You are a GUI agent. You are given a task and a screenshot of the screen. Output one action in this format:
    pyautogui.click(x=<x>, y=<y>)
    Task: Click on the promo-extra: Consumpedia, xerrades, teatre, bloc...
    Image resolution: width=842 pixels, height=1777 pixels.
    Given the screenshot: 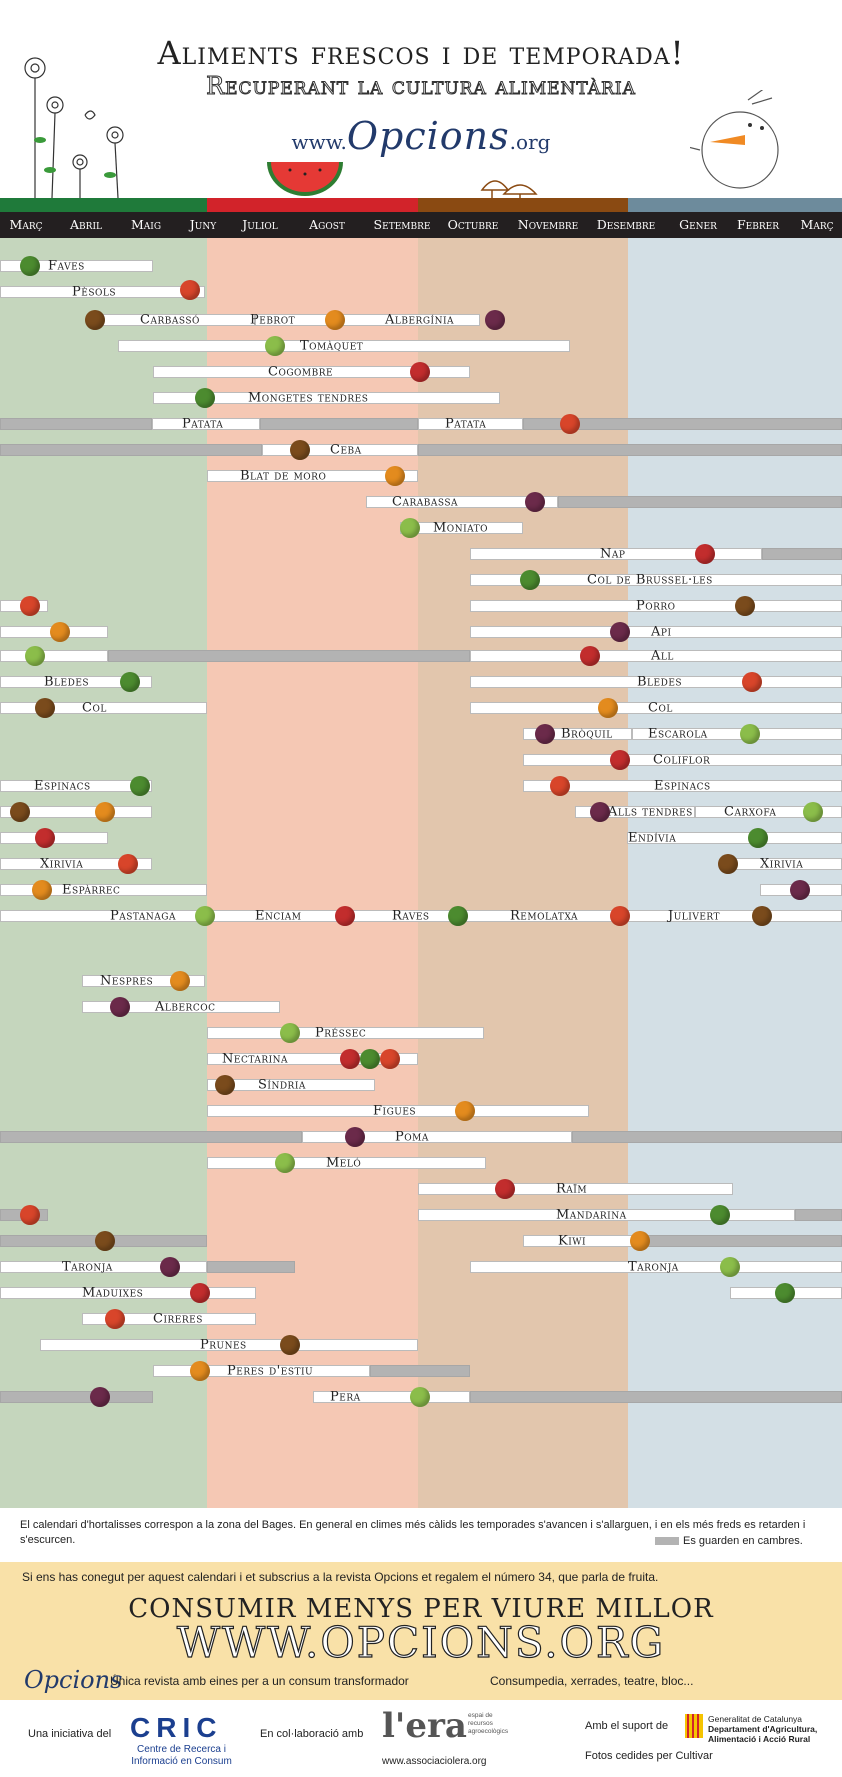 What is the action you would take?
    pyautogui.click(x=592, y=1681)
    